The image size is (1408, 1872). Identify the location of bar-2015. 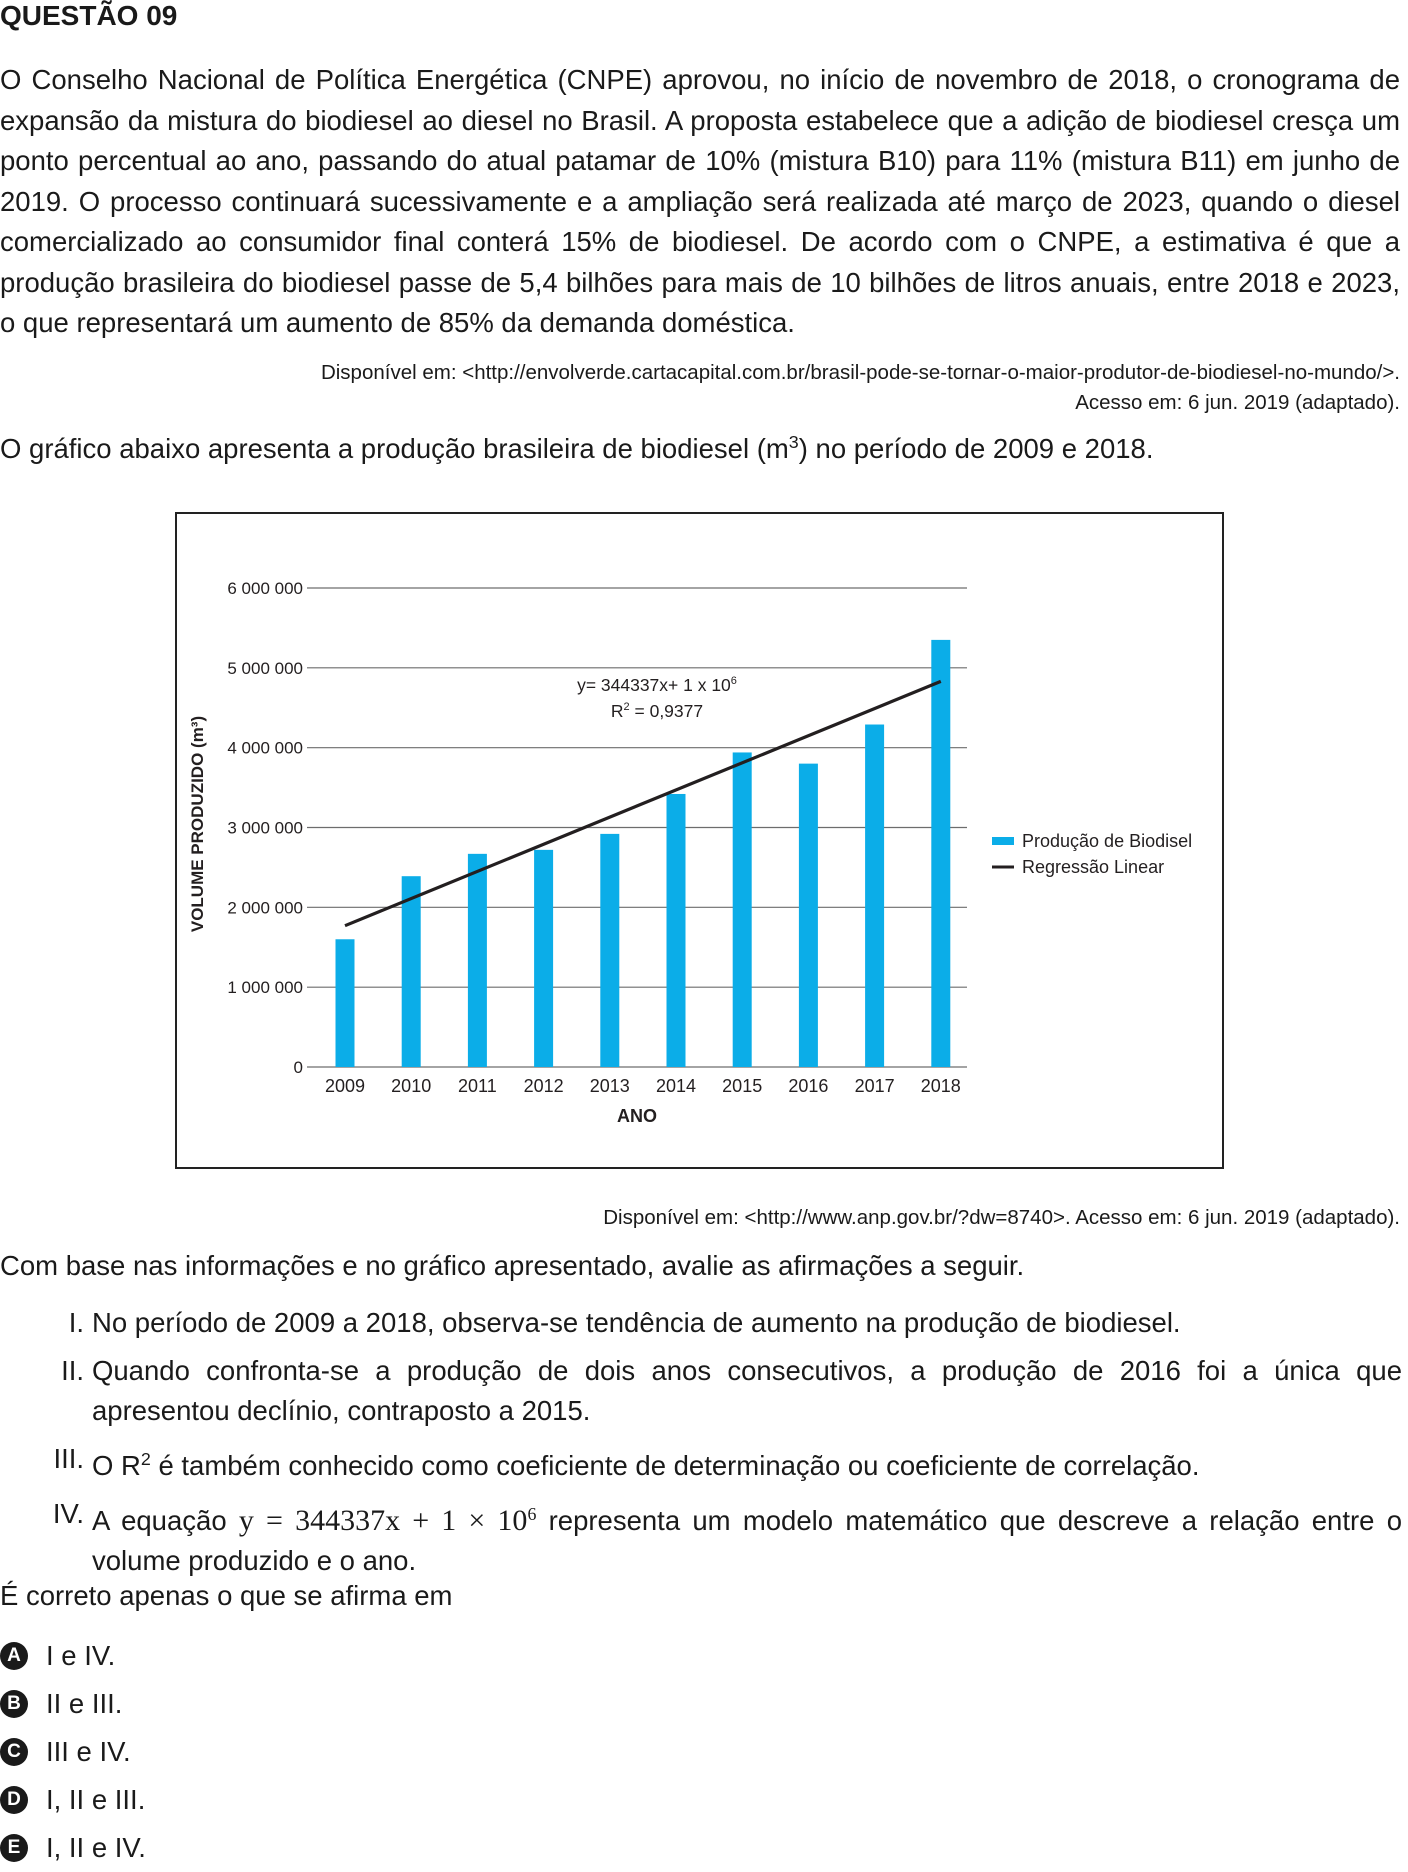
(742, 909).